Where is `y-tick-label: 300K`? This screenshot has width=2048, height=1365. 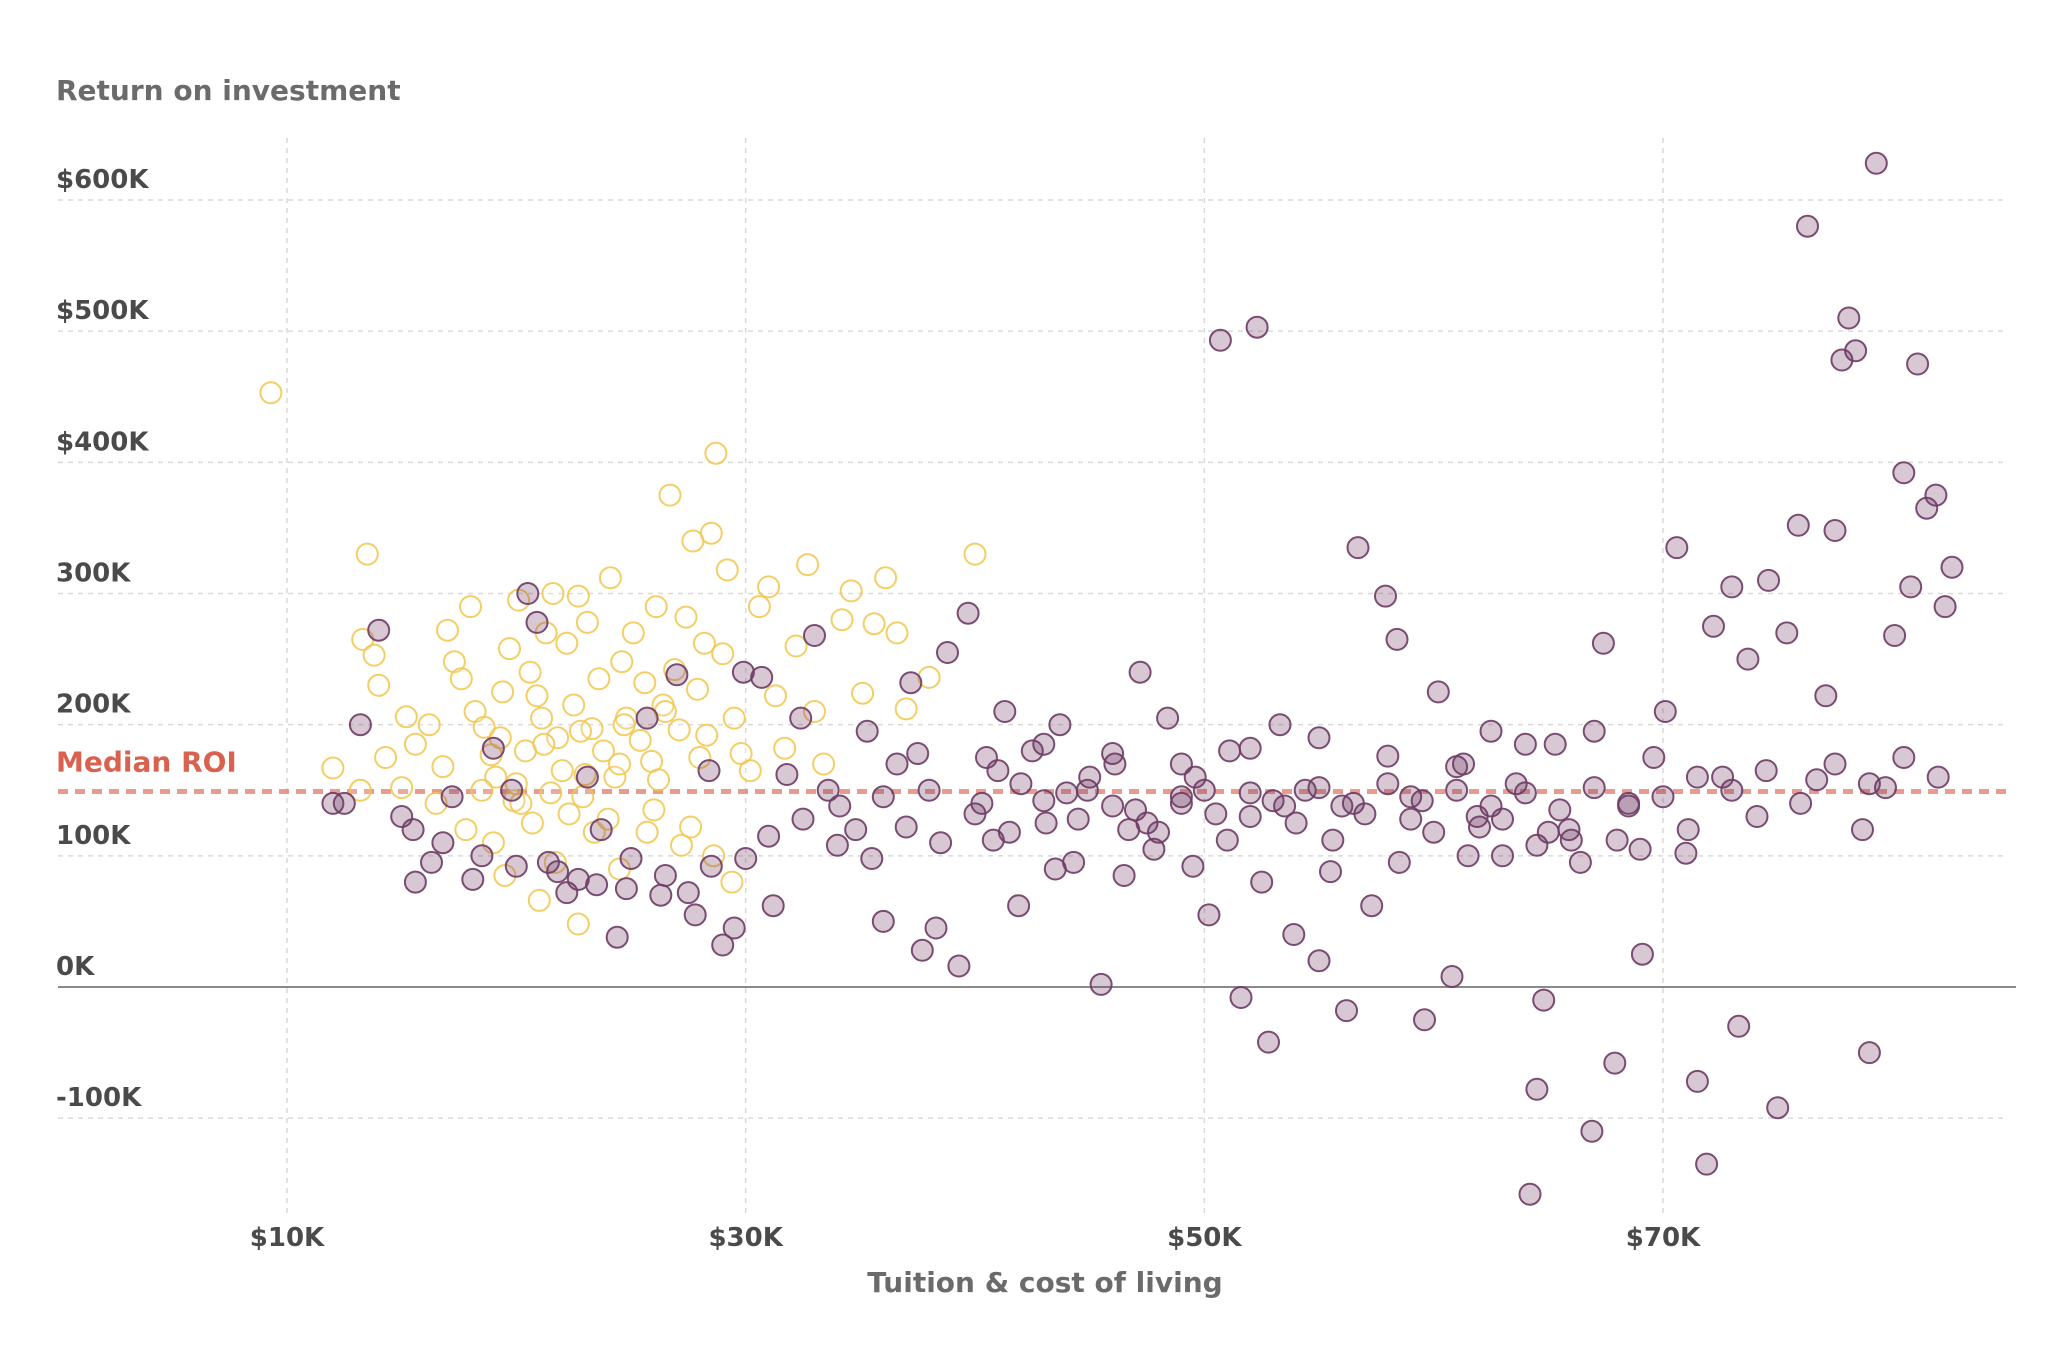 y-tick-label: 300K is located at coordinates (93, 574).